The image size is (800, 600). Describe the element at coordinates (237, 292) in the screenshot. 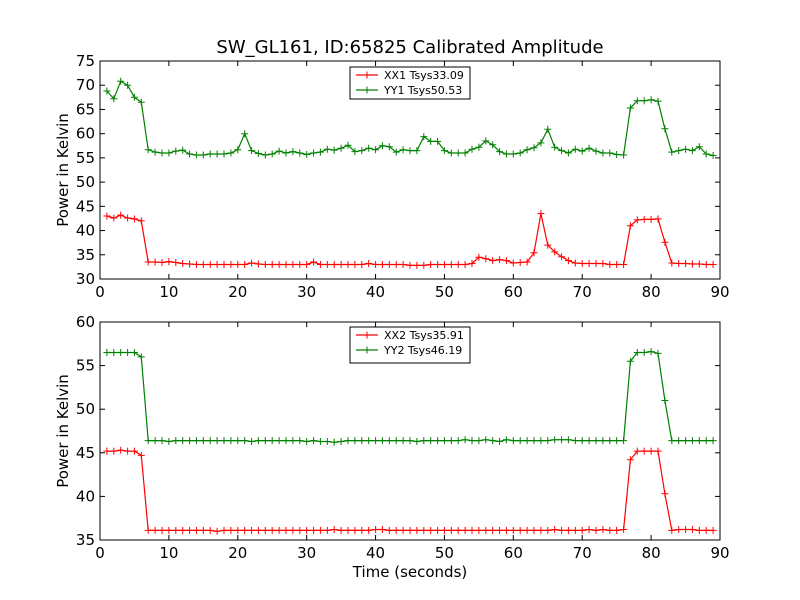

I see `x-tick-label: 20` at that location.